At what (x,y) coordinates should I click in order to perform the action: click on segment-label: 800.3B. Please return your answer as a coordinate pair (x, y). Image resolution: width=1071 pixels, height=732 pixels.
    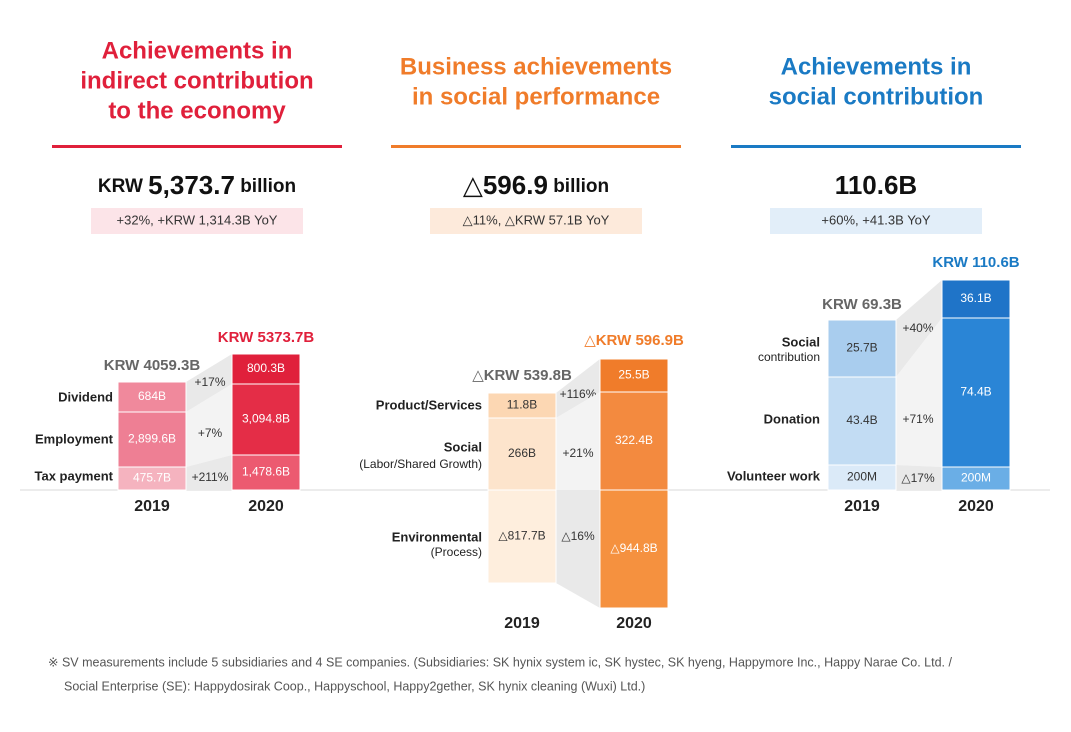
    Looking at the image, I should click on (266, 368).